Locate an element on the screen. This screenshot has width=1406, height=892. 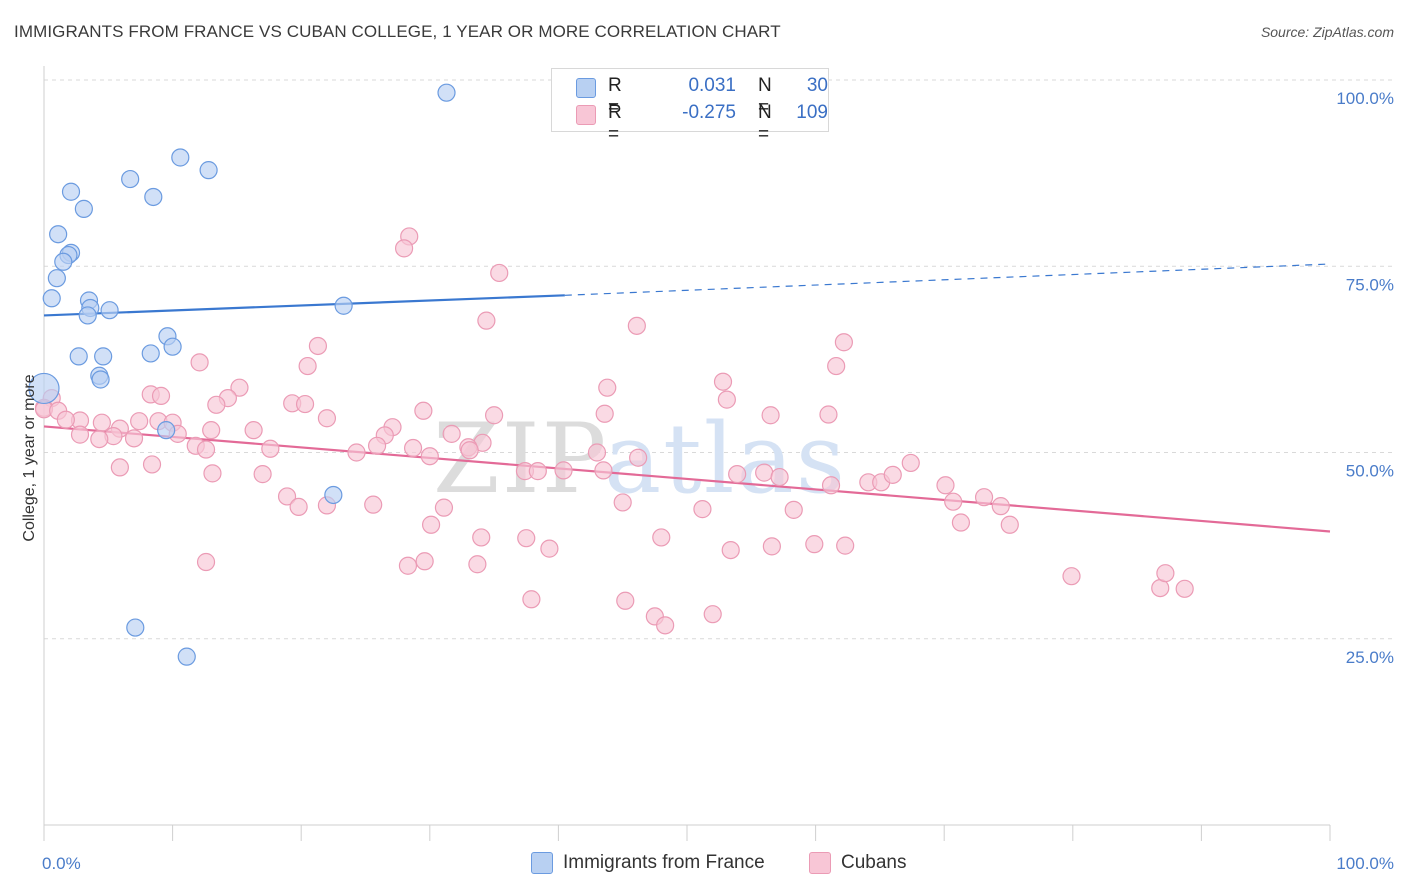
trend-line-cubans is located at coordinates (687, 479).